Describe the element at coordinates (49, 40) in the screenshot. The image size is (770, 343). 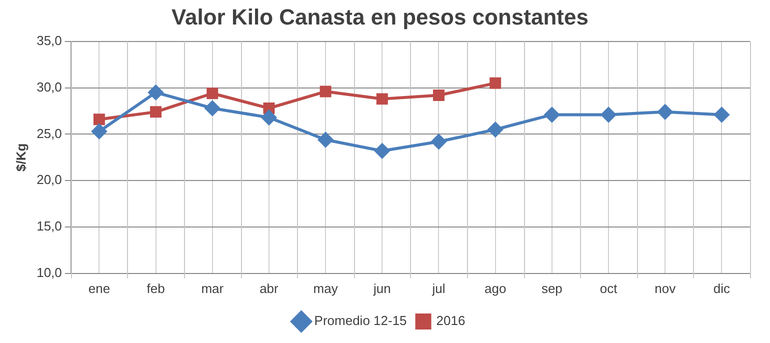
I see `y-tick-label: 35,0` at that location.